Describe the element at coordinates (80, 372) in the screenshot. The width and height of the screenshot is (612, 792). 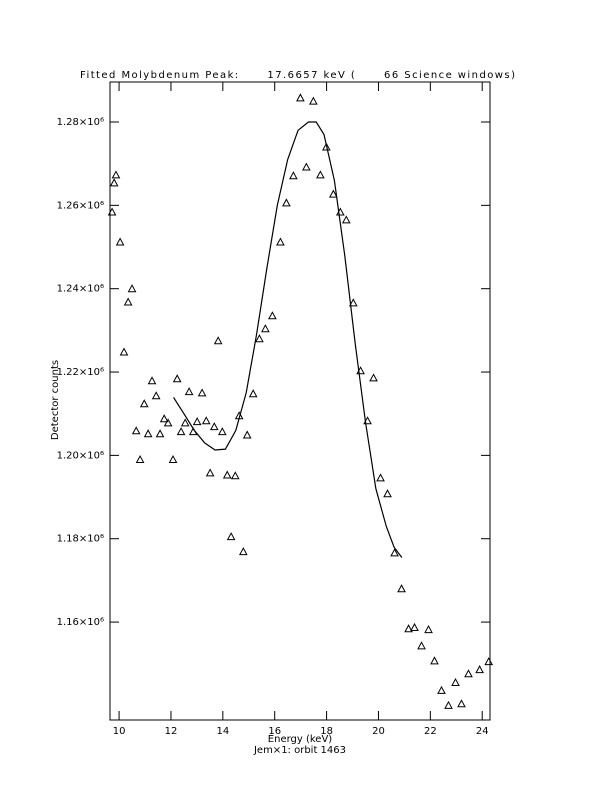
I see `y-tick-label: 1.22×10⁶` at that location.